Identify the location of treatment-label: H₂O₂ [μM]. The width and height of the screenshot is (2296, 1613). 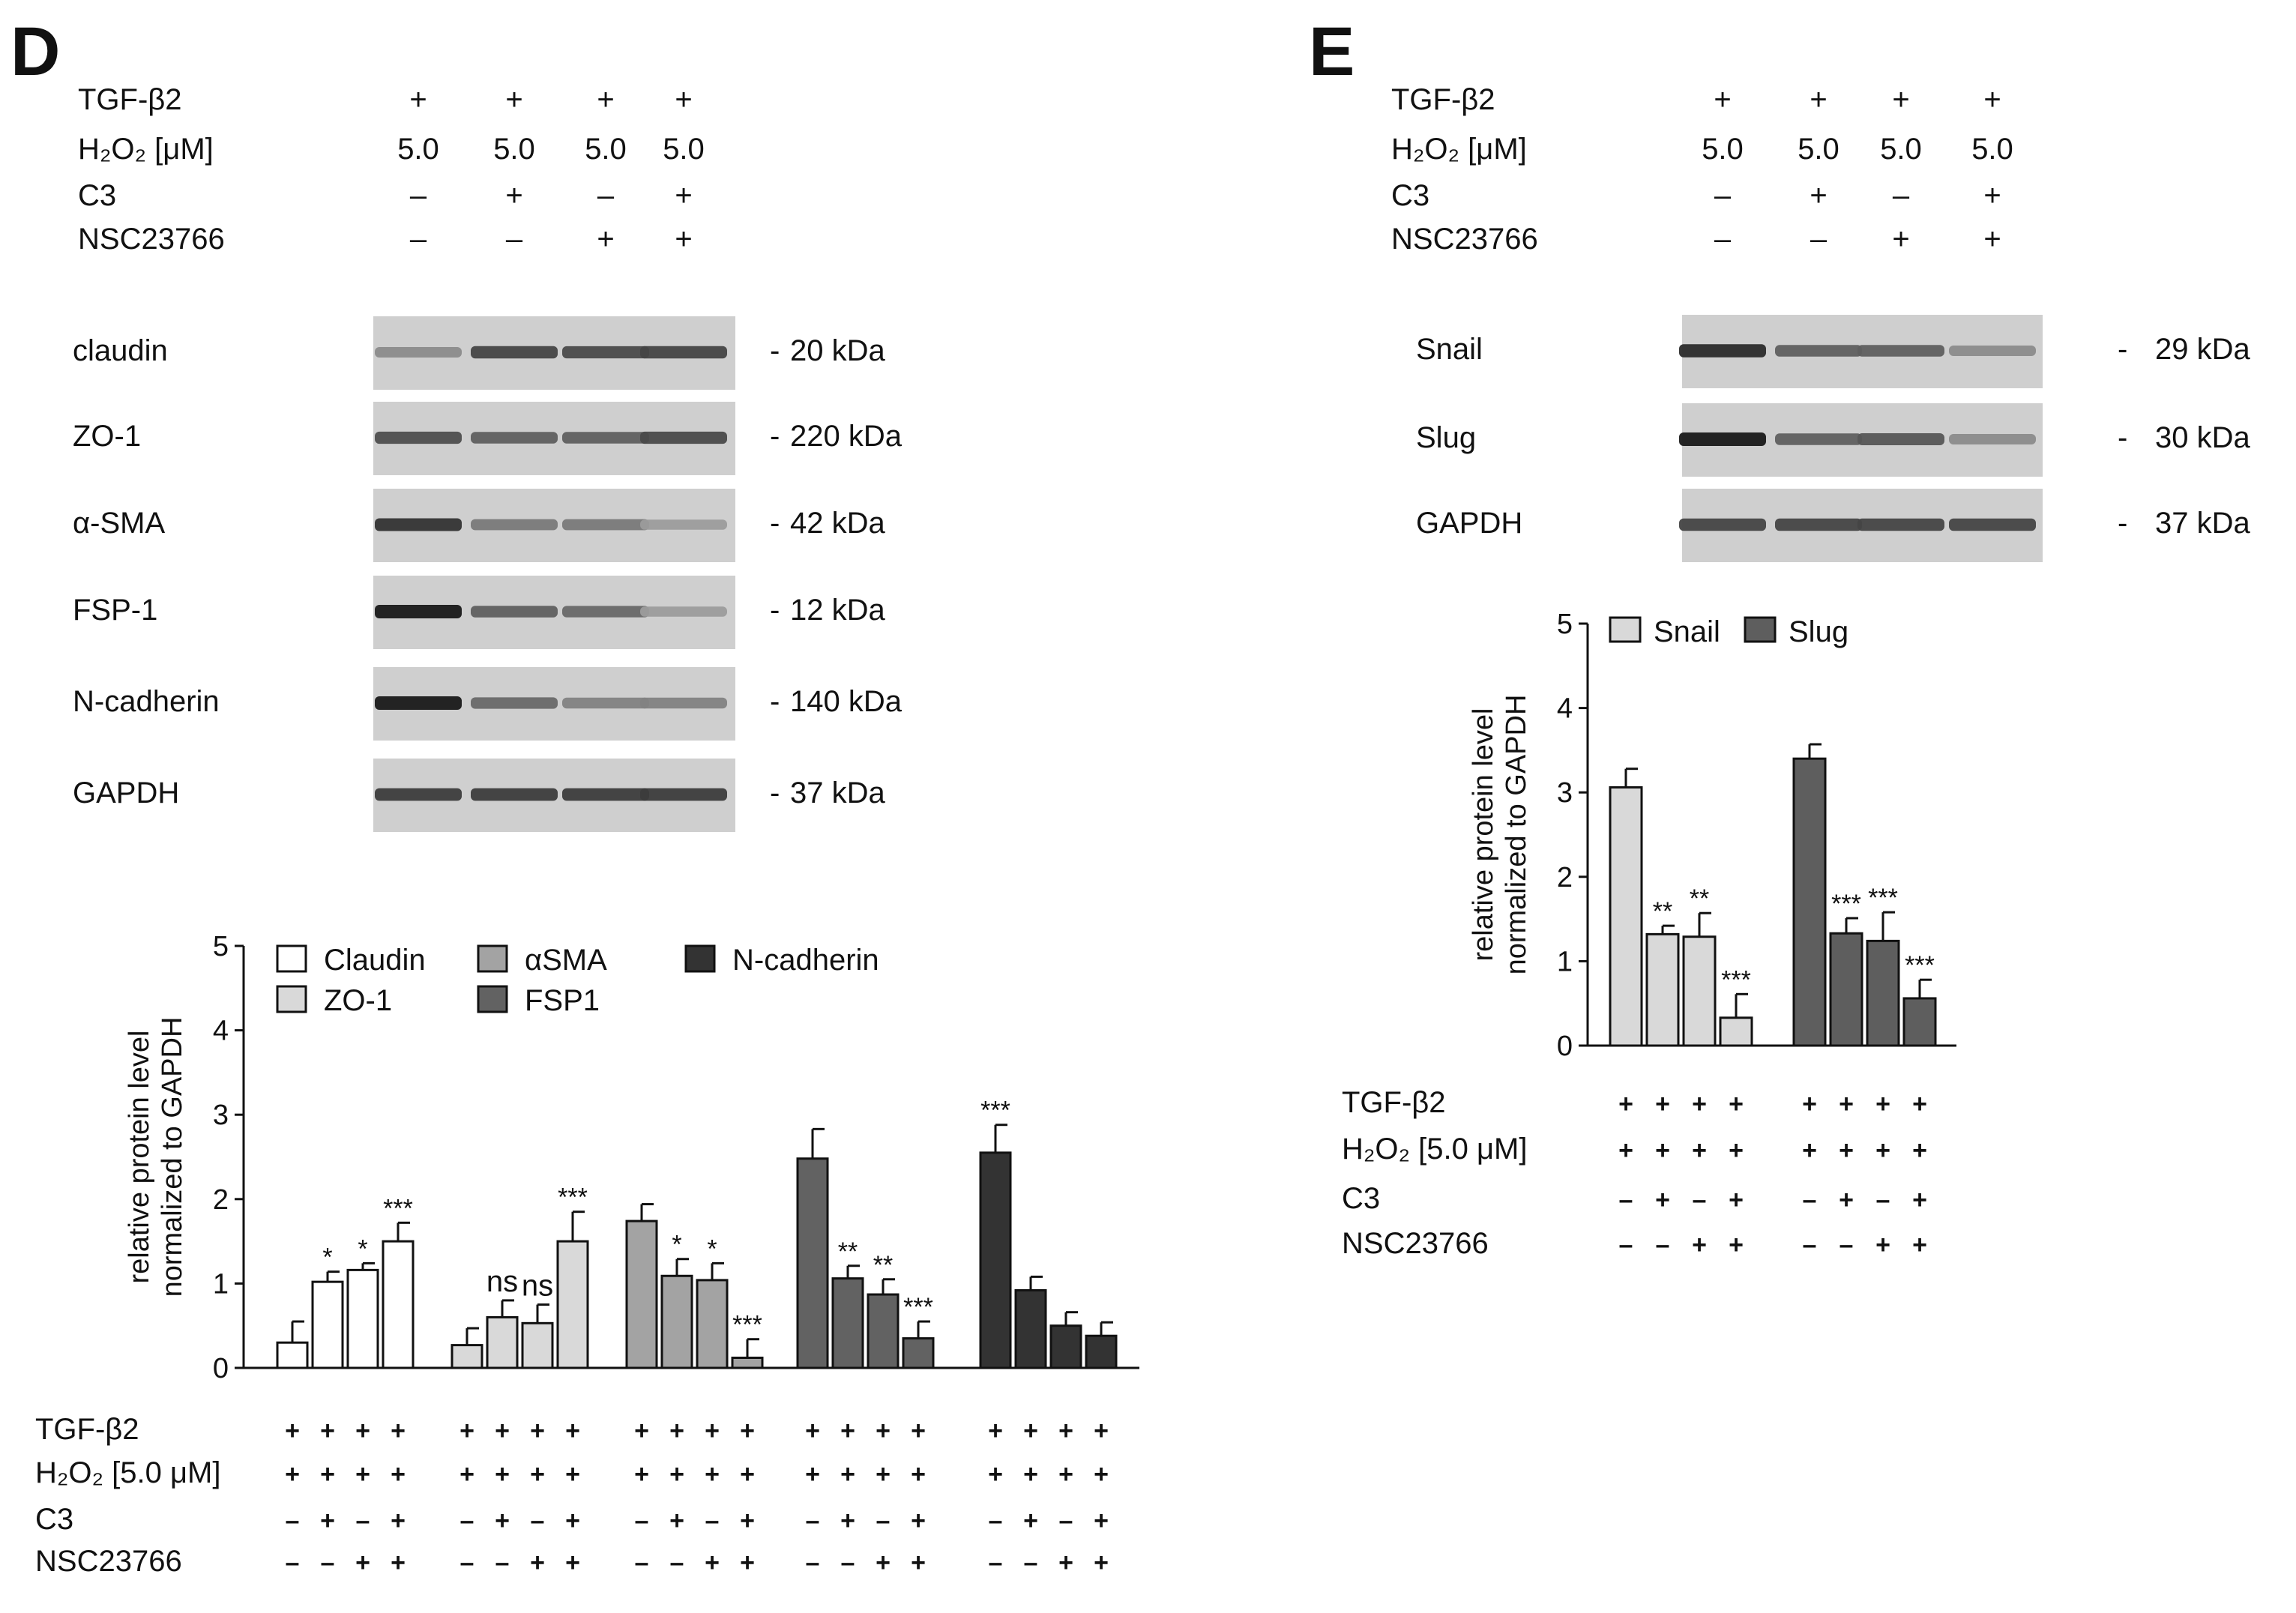
(146, 149).